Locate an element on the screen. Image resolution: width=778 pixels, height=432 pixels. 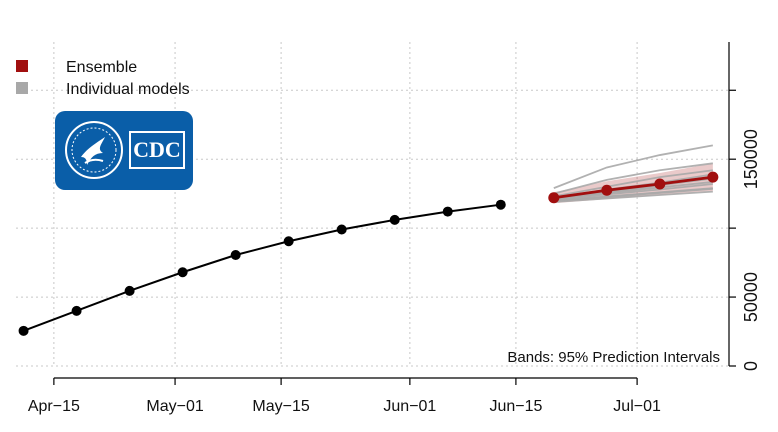
y-tick-label-2: 150000 is located at coordinates (751, 159).